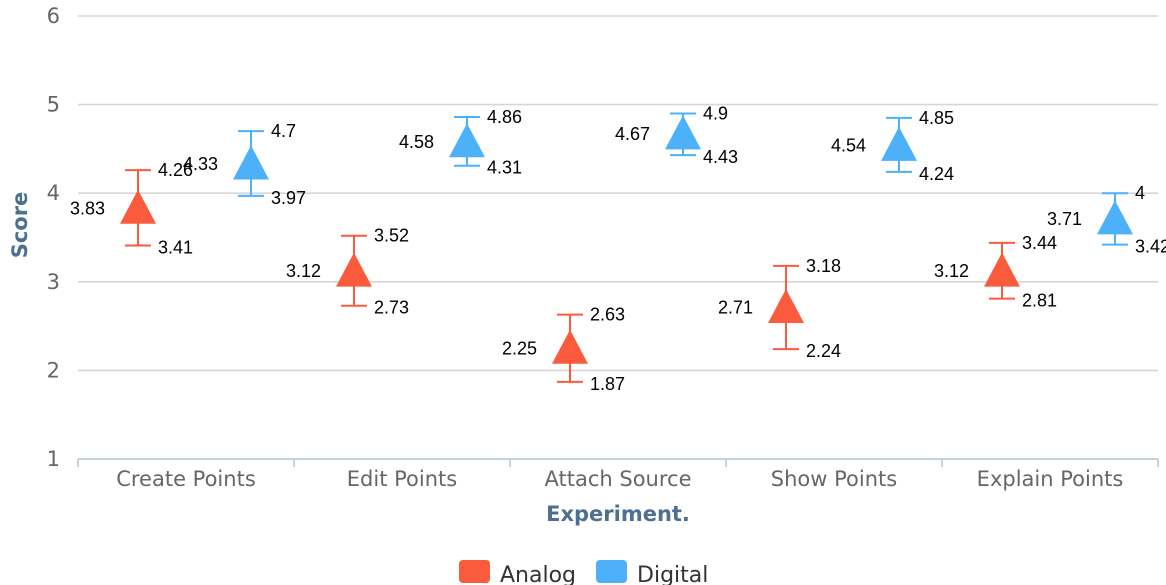 The height and width of the screenshot is (585, 1166). I want to click on x-tick-label: Show Points, so click(834, 479).